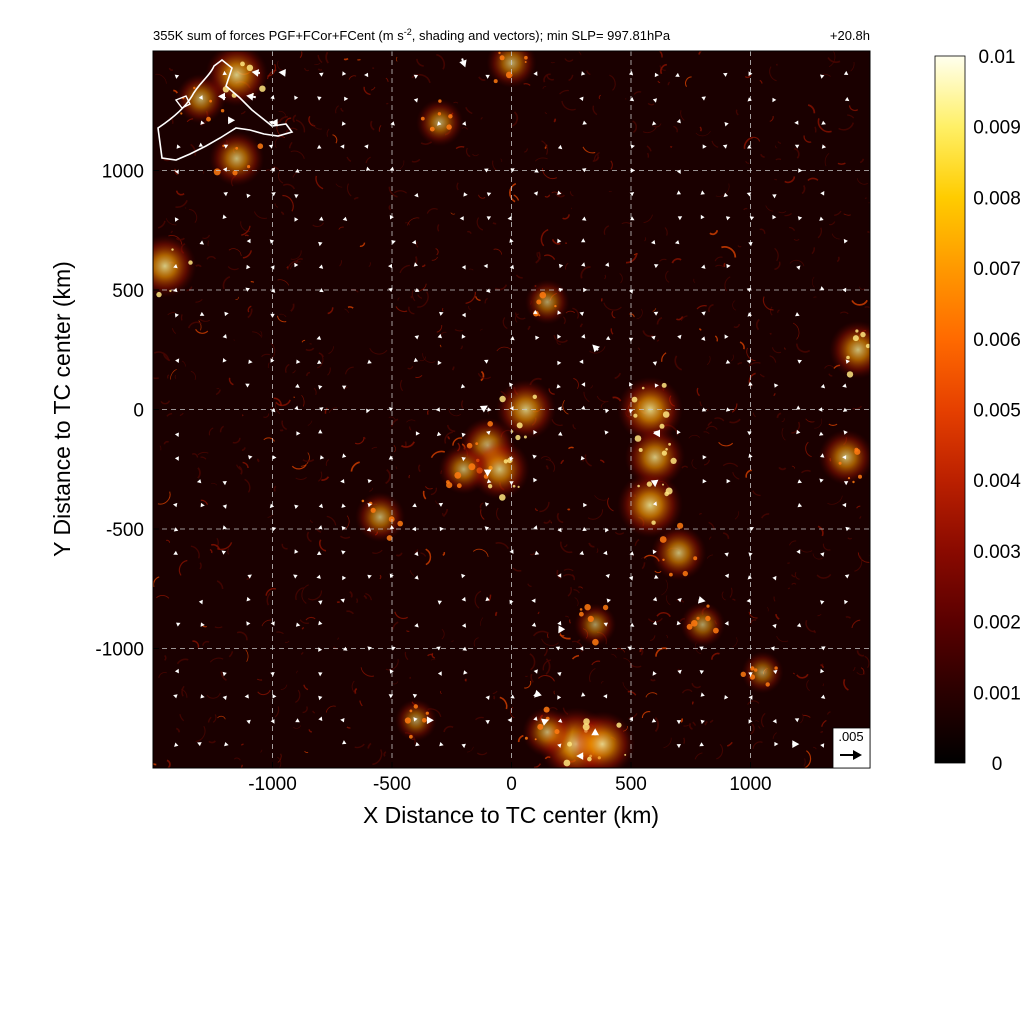  What do you see at coordinates (125, 530) in the screenshot?
I see `y-tick-label: -500` at bounding box center [125, 530].